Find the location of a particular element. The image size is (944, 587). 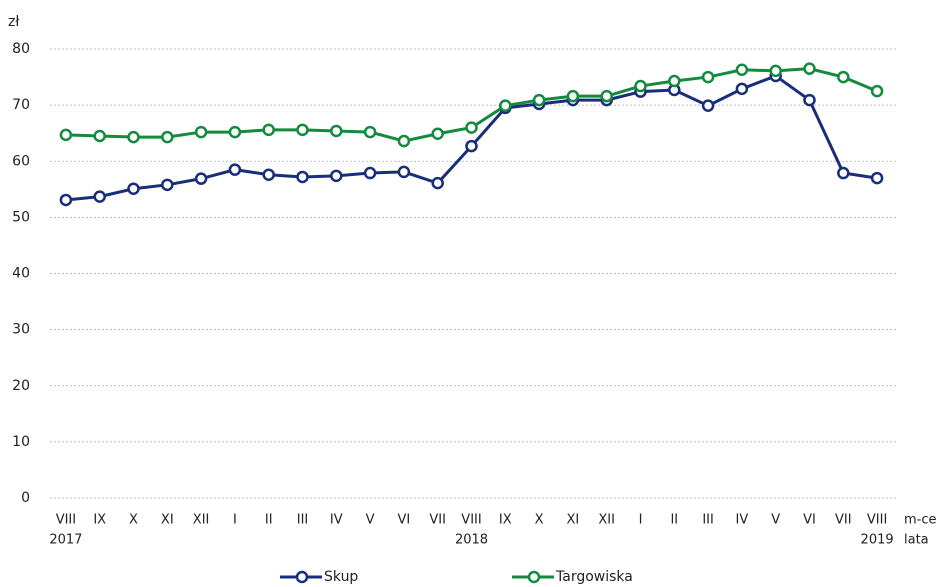

y-tick-label: 70 is located at coordinates (21, 105).